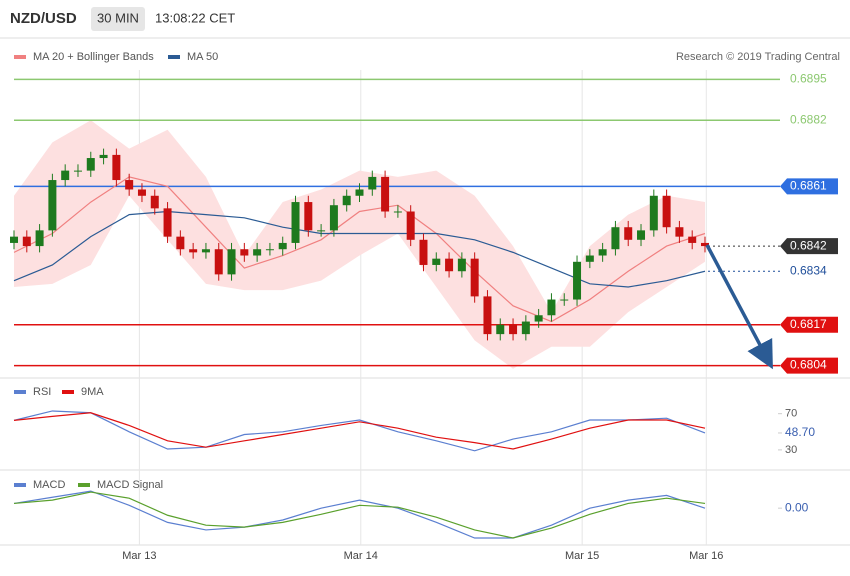 The width and height of the screenshot is (850, 576). What do you see at coordinates (758, 57) in the screenshot?
I see `copyright: Research © 2019 Trading Central` at bounding box center [758, 57].